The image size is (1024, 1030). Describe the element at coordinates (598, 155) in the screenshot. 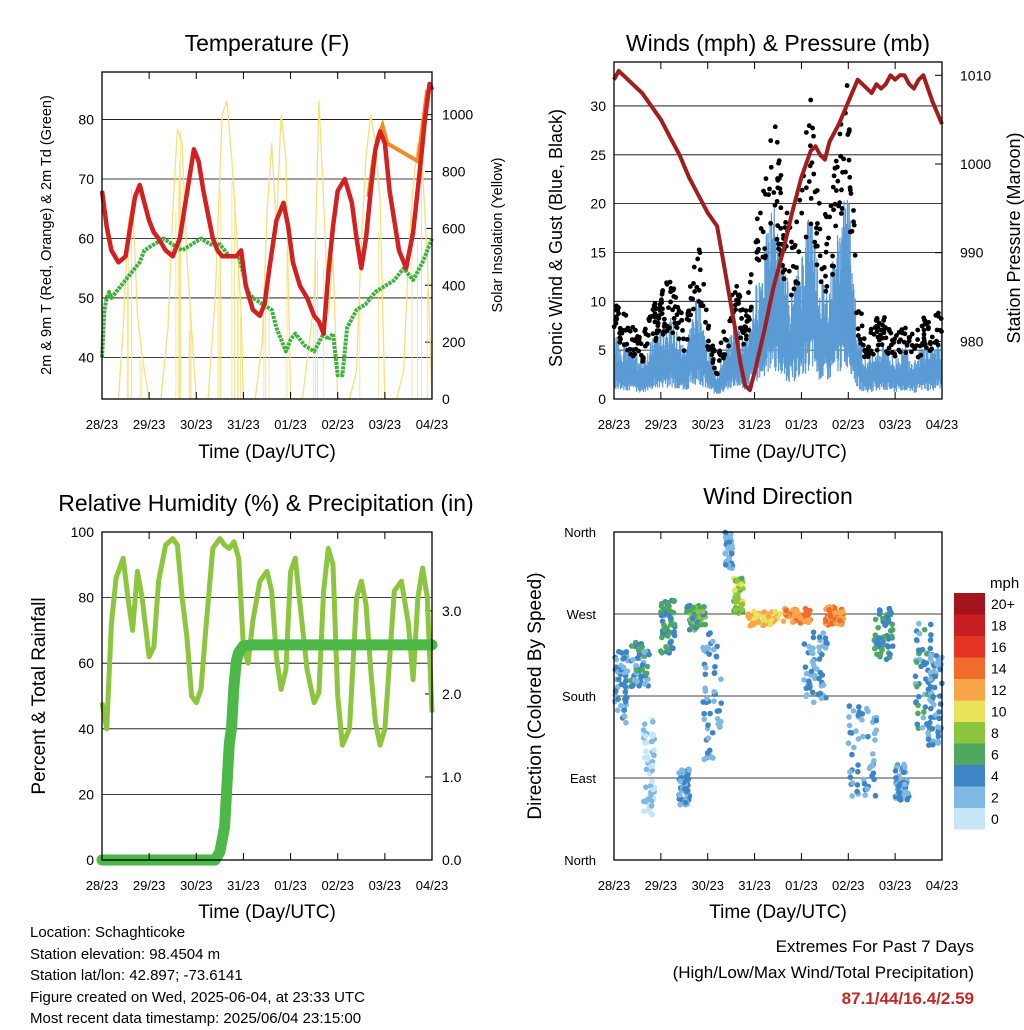

I see `winds-ytick-label: 25` at that location.